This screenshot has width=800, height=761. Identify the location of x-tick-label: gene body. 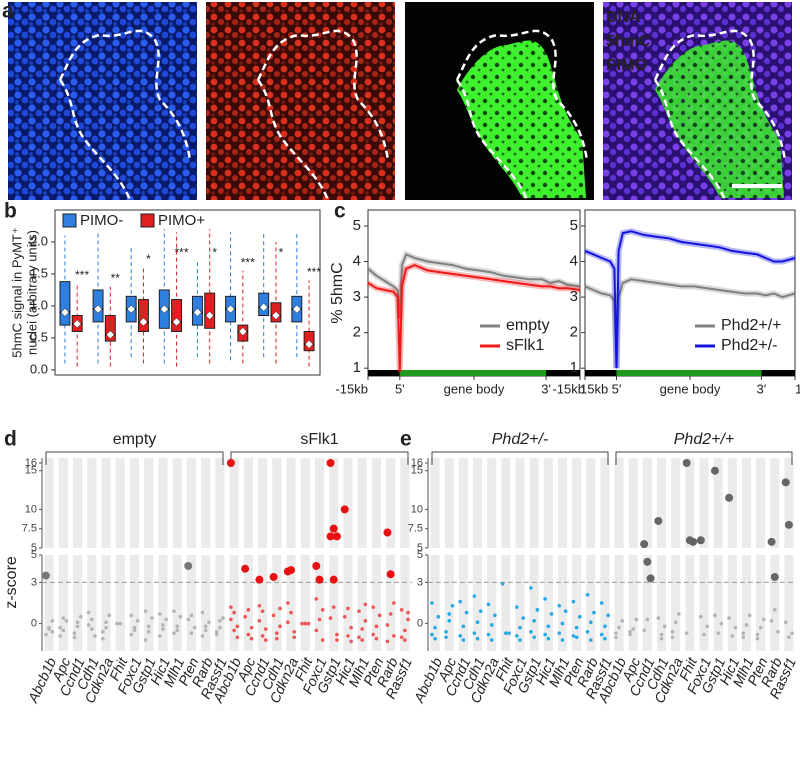
(690, 388).